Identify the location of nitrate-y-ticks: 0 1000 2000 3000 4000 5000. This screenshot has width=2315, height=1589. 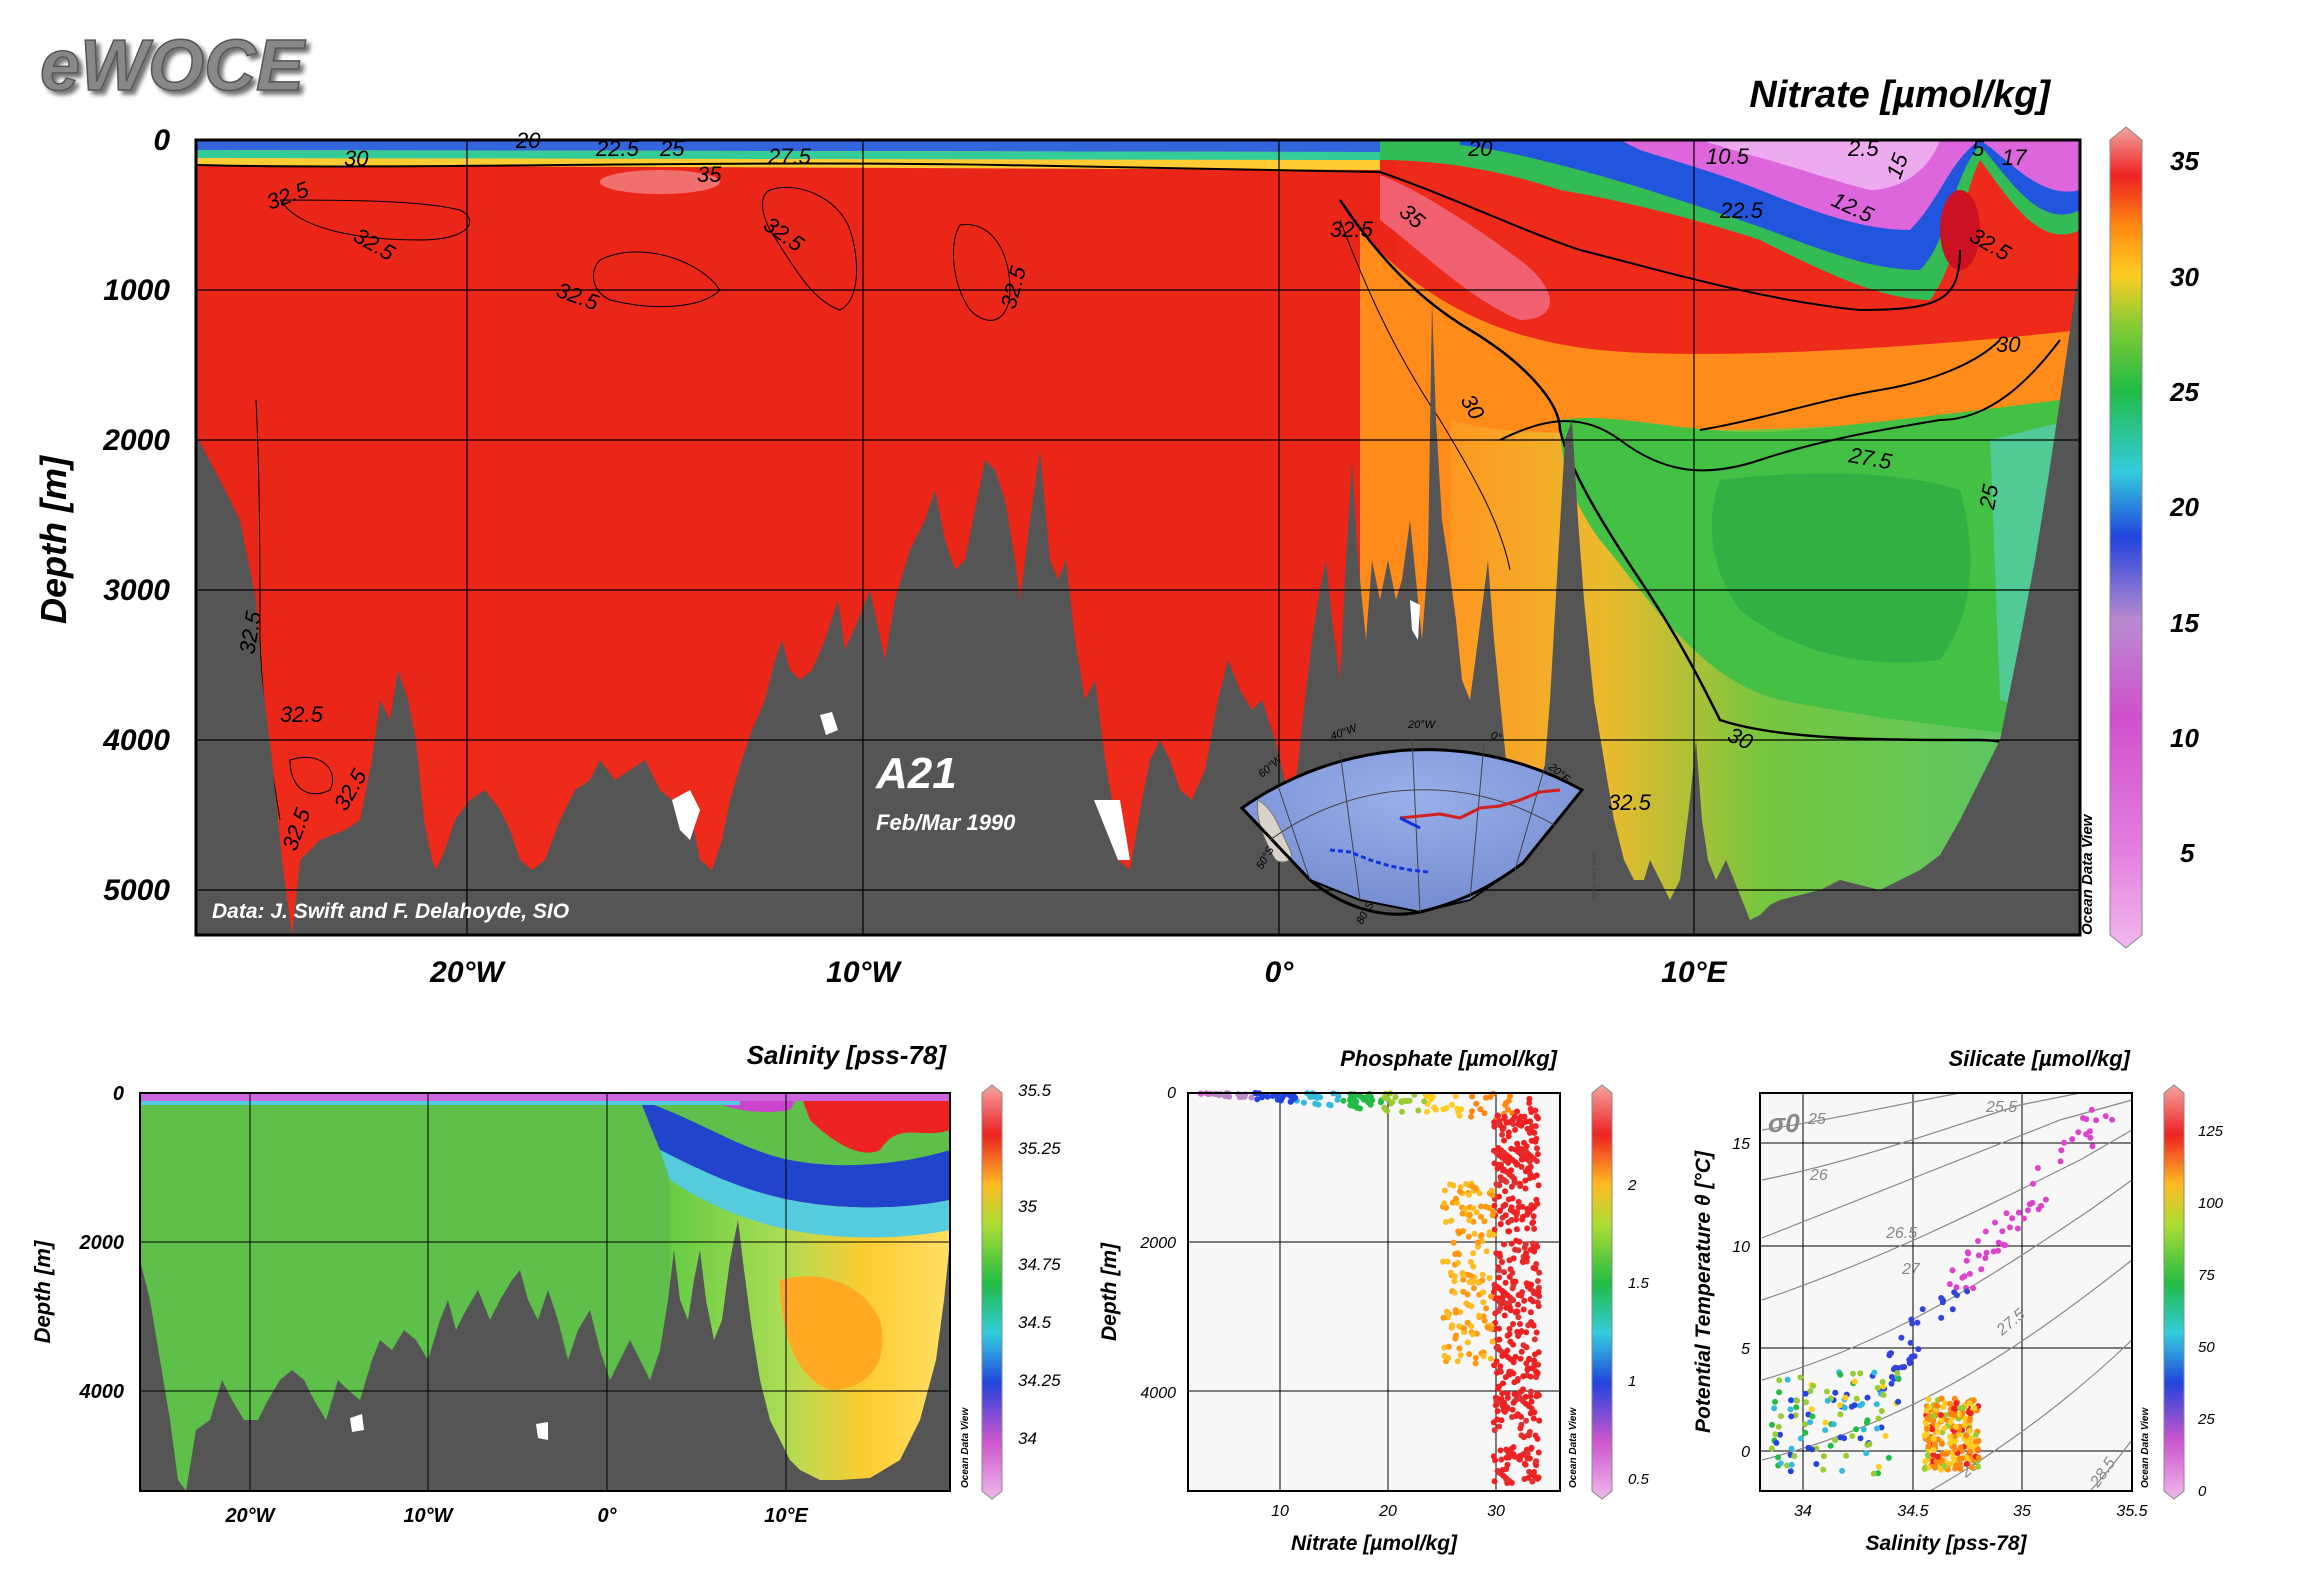
(136, 515).